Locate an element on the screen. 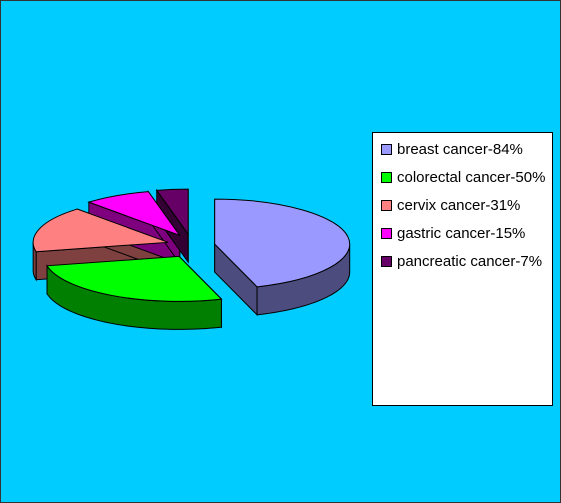 The height and width of the screenshot is (503, 561). legend-item: cervix cancer-31% is located at coordinates (464, 205).